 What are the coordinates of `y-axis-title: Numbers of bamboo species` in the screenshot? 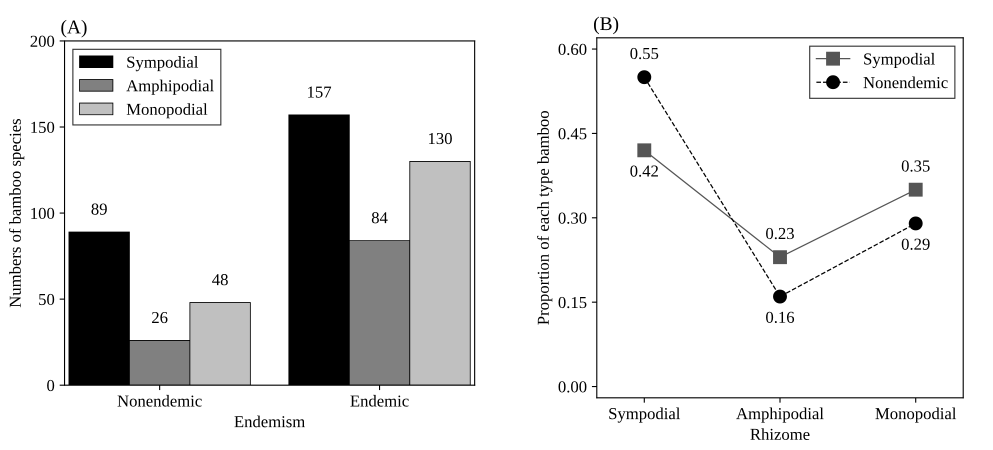 It's located at (16, 213).